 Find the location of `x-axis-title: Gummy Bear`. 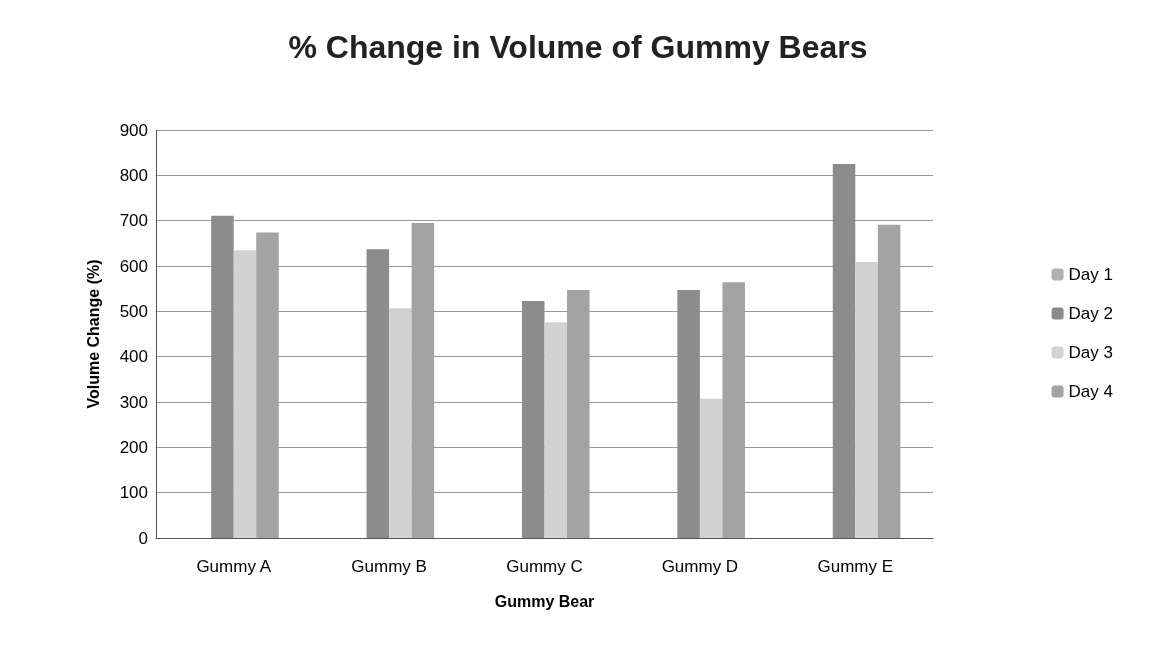

x-axis-title: Gummy Bear is located at coordinates (544, 601).